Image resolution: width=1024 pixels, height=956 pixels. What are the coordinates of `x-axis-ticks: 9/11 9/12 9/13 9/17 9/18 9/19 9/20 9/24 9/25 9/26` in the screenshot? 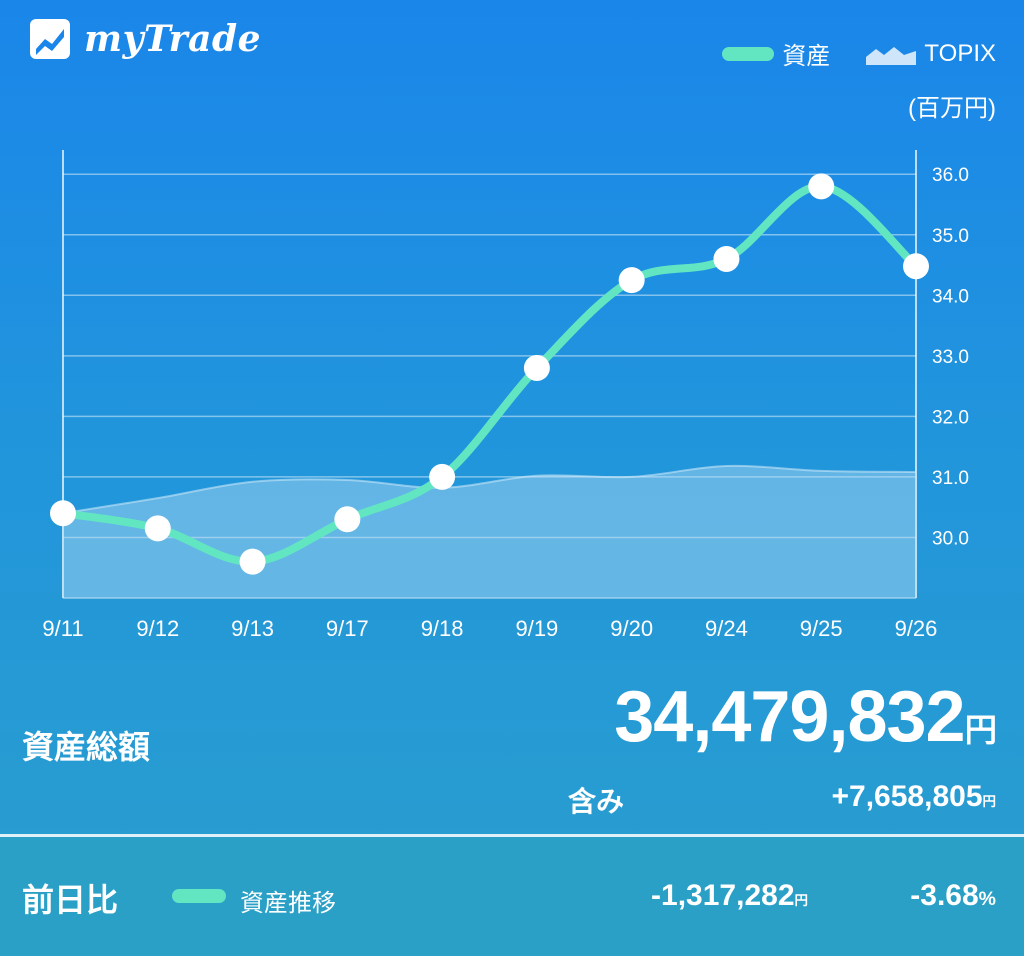 It's located at (489, 628).